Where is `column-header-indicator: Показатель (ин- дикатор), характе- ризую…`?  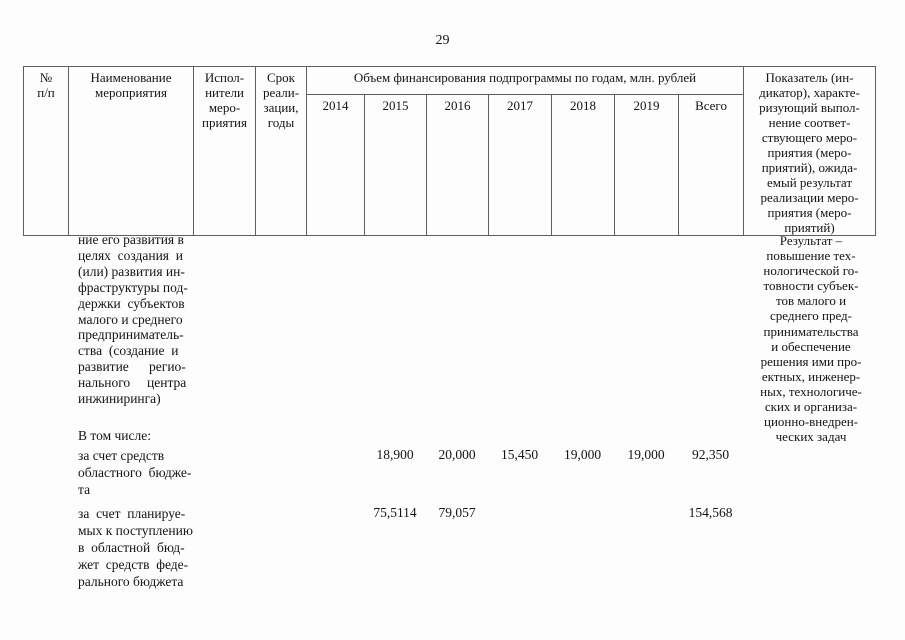
column-header-indicator: Показатель (ин- дикатор), характе- ризую… is located at coordinates (810, 151).